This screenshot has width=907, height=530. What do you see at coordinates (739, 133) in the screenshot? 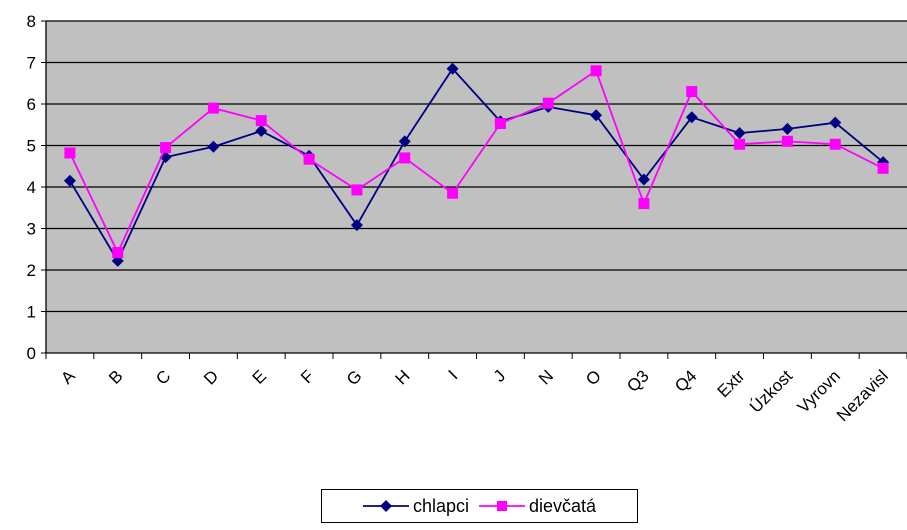
I see `marker-chlapci-Extr` at bounding box center [739, 133].